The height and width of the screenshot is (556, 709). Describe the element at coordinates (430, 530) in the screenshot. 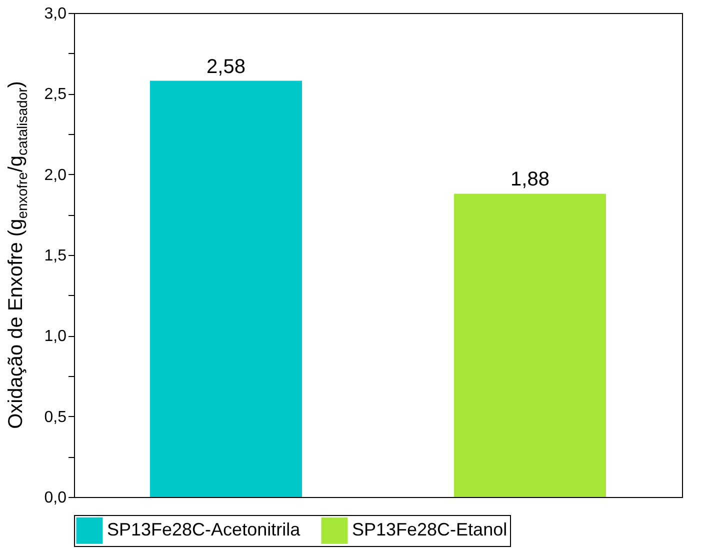

I see `legend-label: SP13Fe28C-Etanol` at that location.